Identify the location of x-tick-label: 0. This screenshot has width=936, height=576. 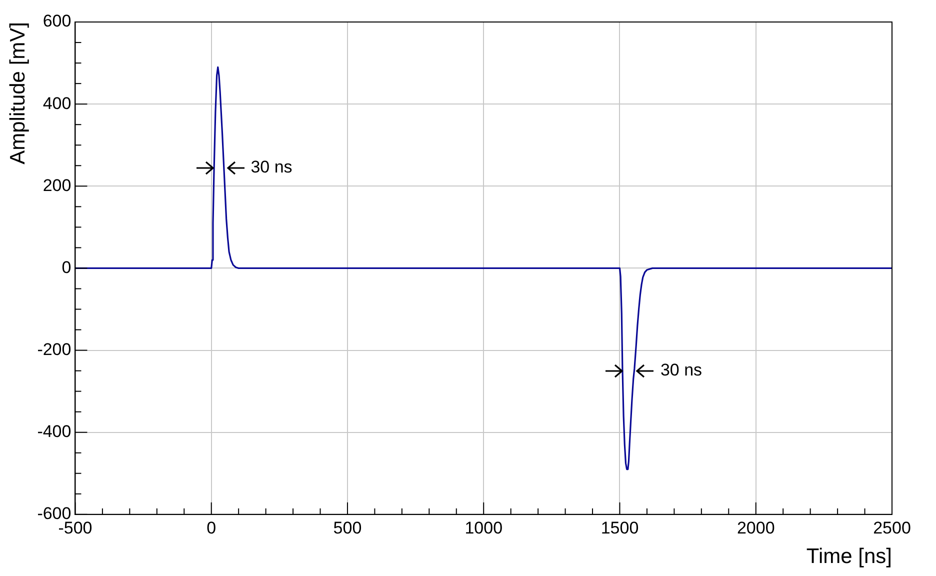
(211, 528).